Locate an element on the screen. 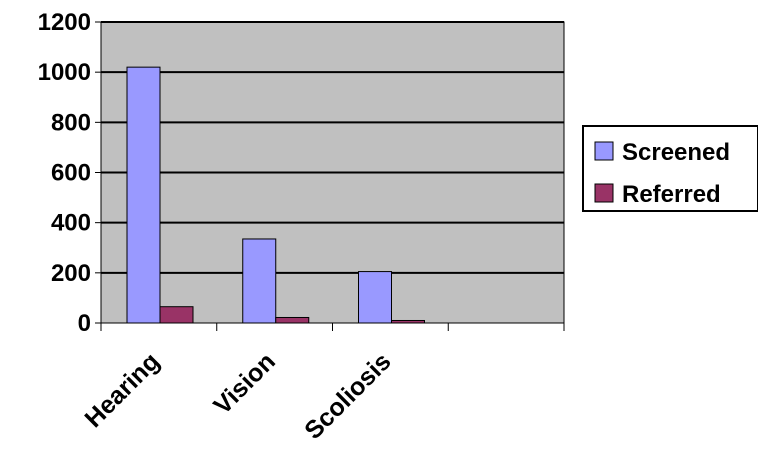  legend-swatch-screened is located at coordinates (604, 151).